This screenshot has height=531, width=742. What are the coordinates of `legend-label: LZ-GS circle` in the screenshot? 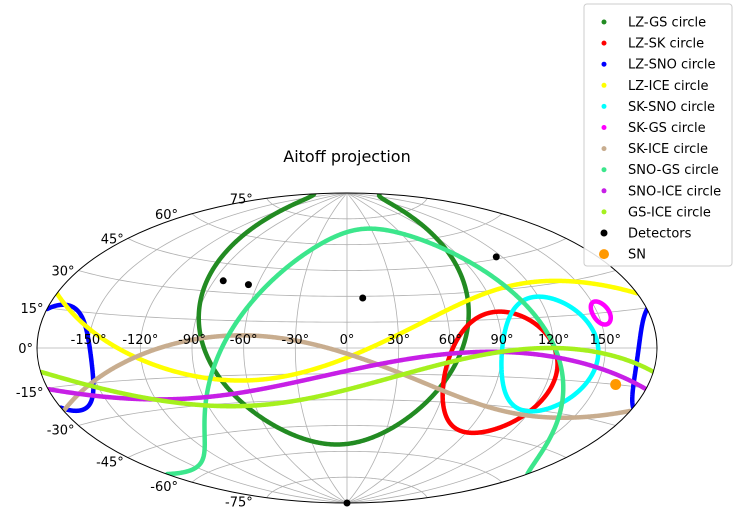 It's located at (667, 23).